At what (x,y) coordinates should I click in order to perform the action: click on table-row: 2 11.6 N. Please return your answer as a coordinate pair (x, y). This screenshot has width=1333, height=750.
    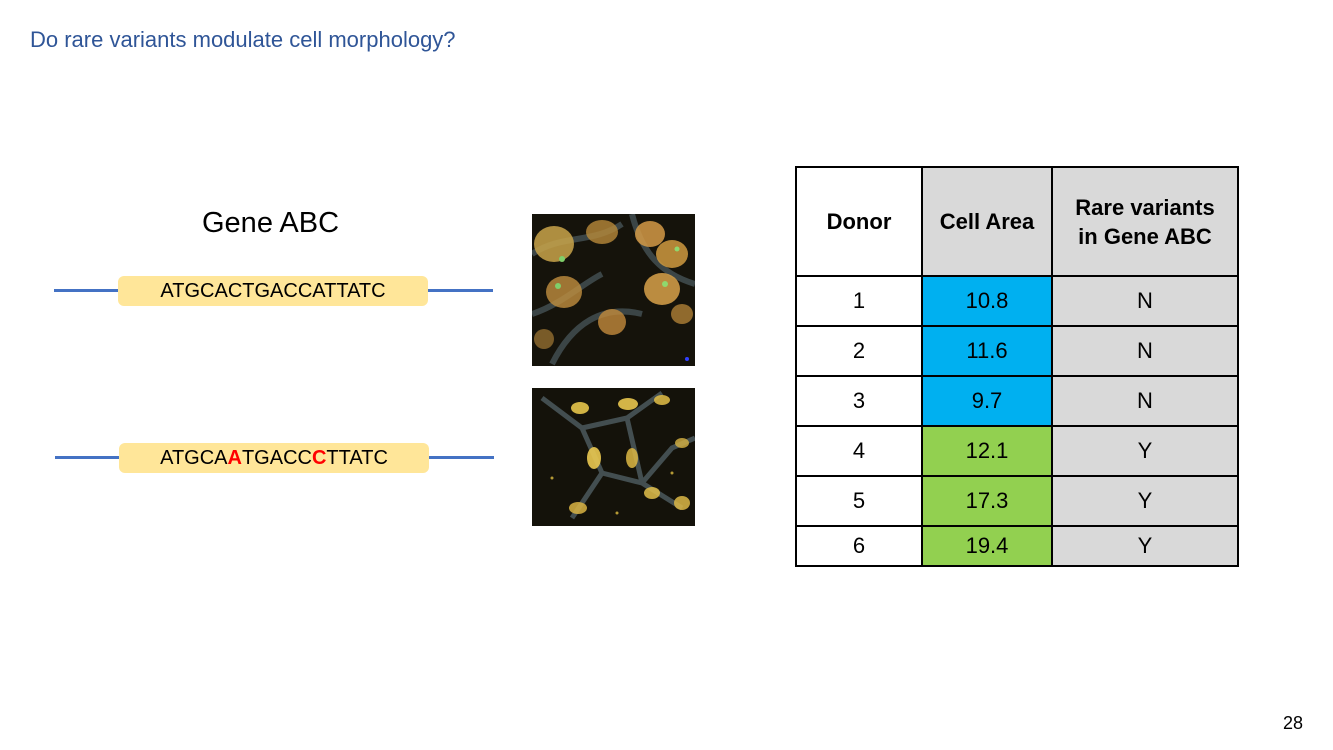
    Looking at the image, I should click on (1017, 351).